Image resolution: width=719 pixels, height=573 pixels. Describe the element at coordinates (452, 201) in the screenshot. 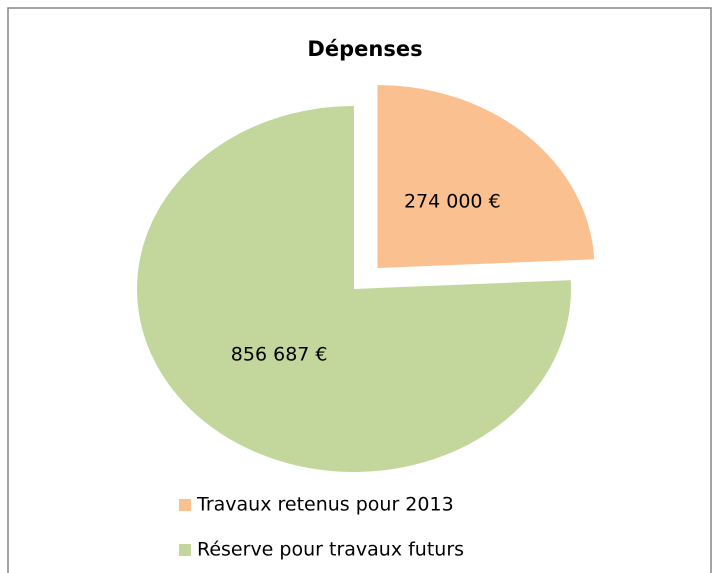

I see `value-label: 274 000 €` at that location.